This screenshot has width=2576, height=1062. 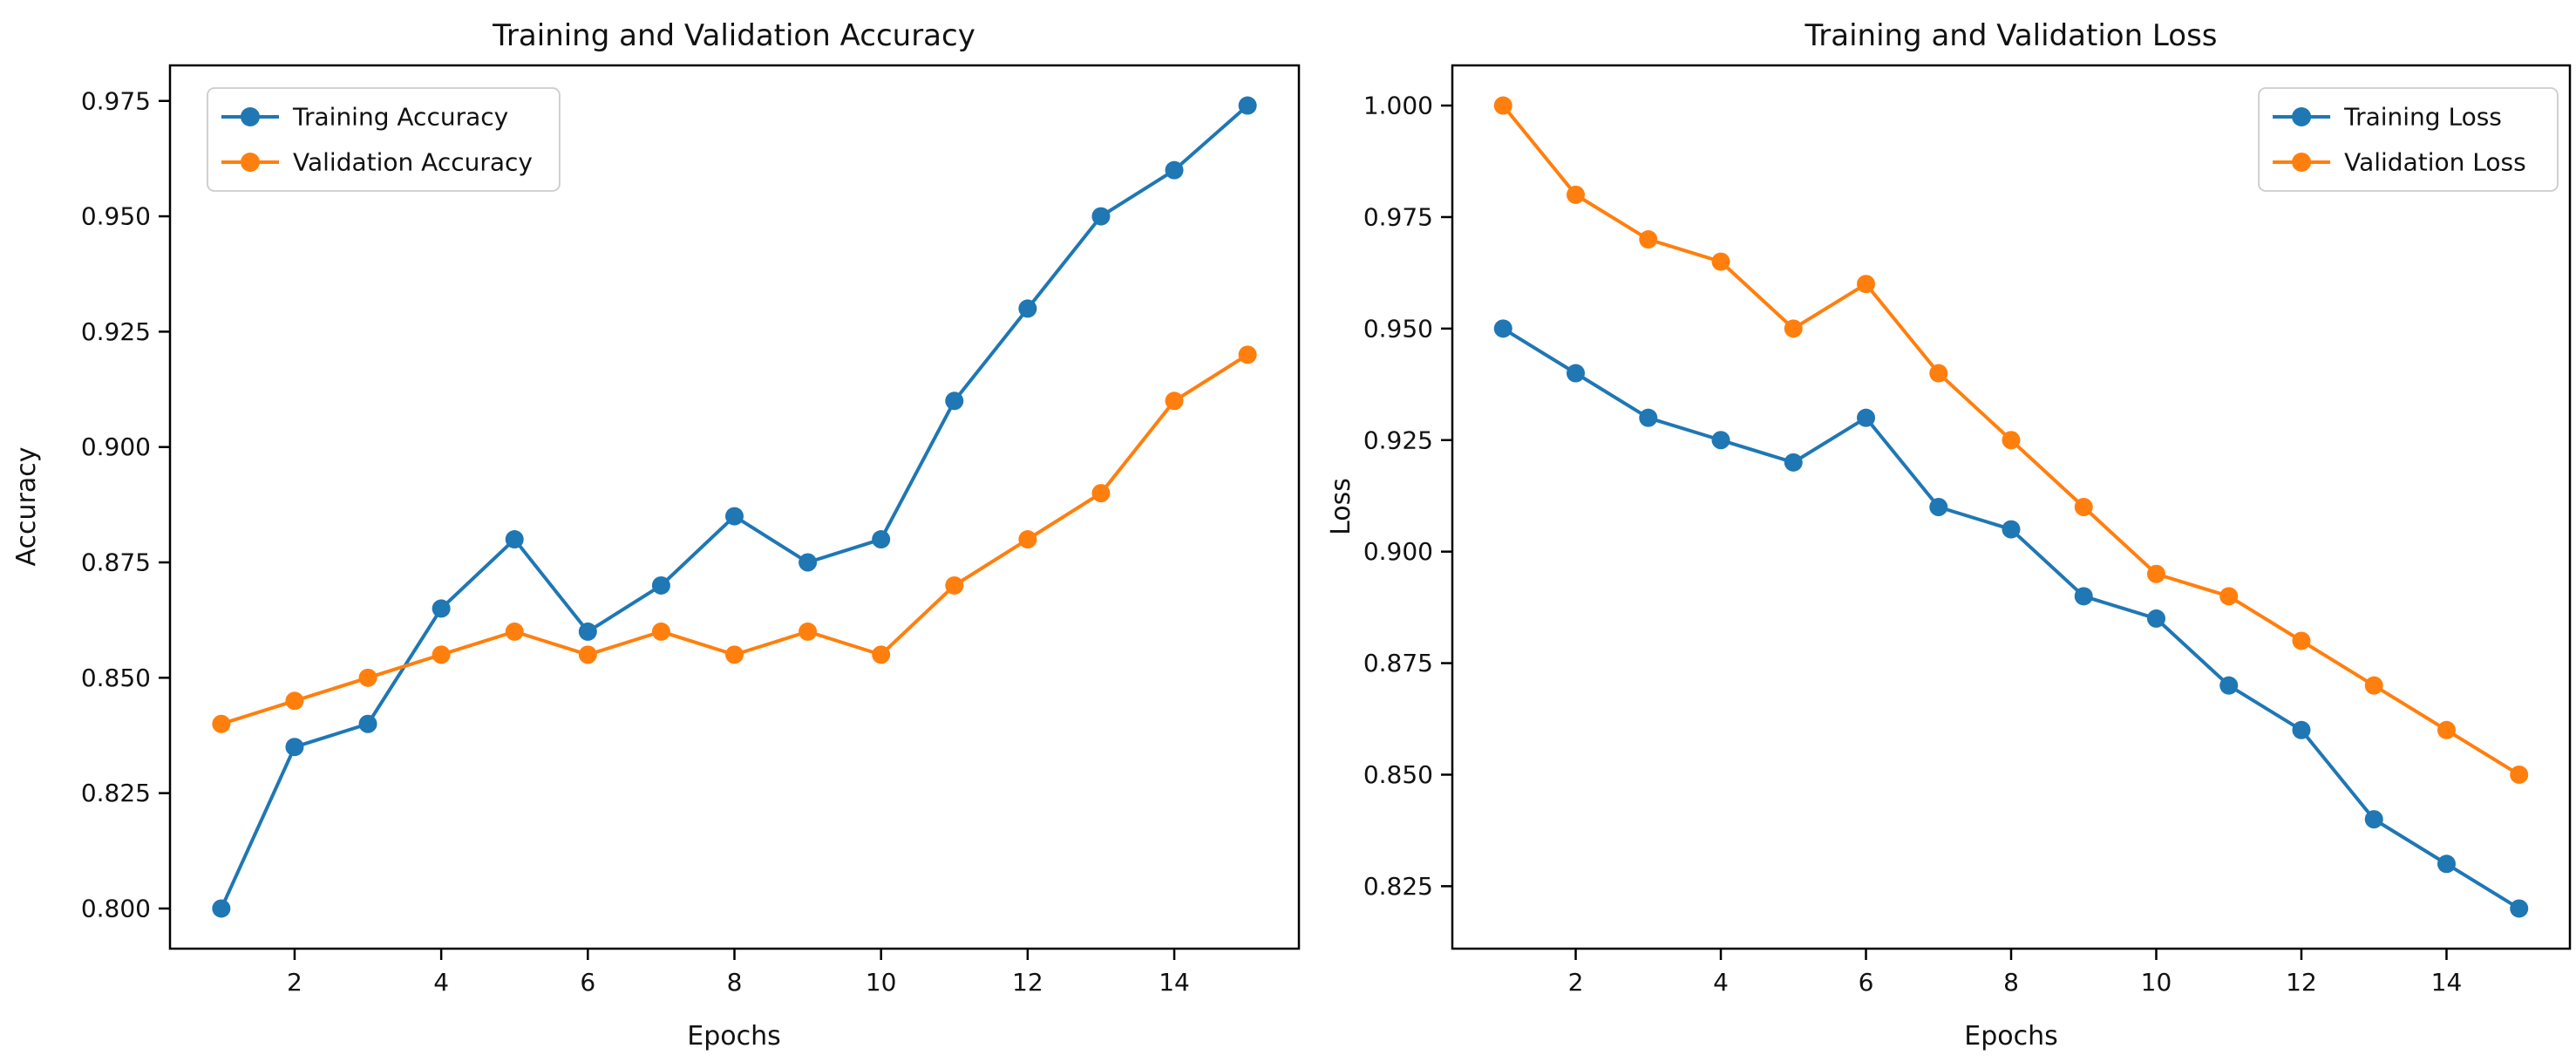 What do you see at coordinates (1398, 106) in the screenshot?
I see `y-tick-label: 1.000` at bounding box center [1398, 106].